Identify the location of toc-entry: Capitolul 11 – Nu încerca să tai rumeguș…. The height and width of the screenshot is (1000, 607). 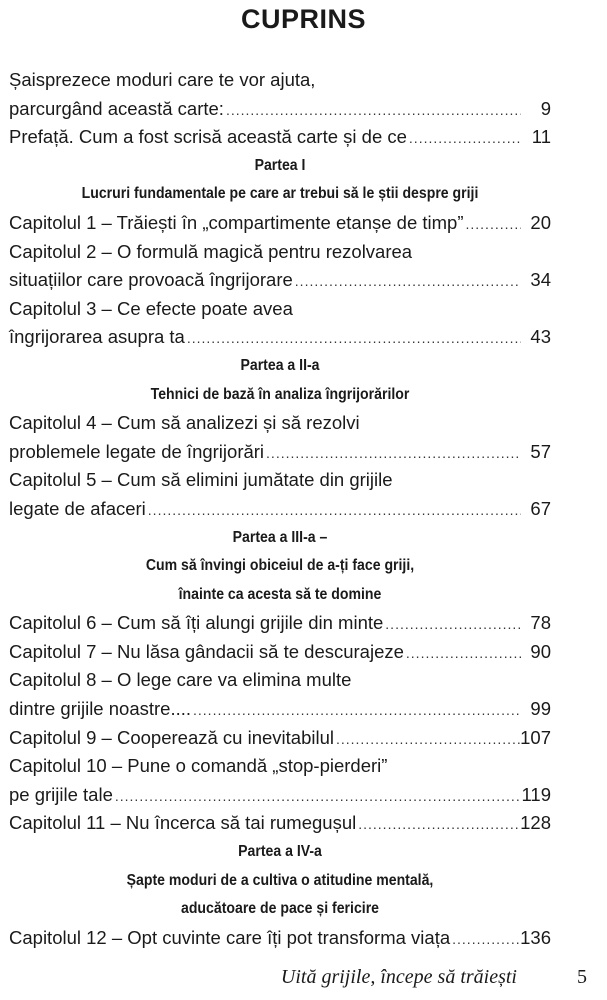
(280, 823).